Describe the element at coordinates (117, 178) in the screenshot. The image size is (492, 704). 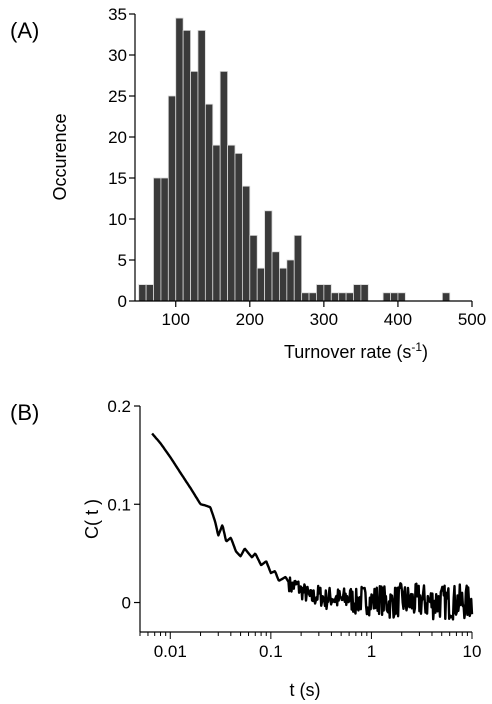
I see `y-tick-label-a: 15` at that location.